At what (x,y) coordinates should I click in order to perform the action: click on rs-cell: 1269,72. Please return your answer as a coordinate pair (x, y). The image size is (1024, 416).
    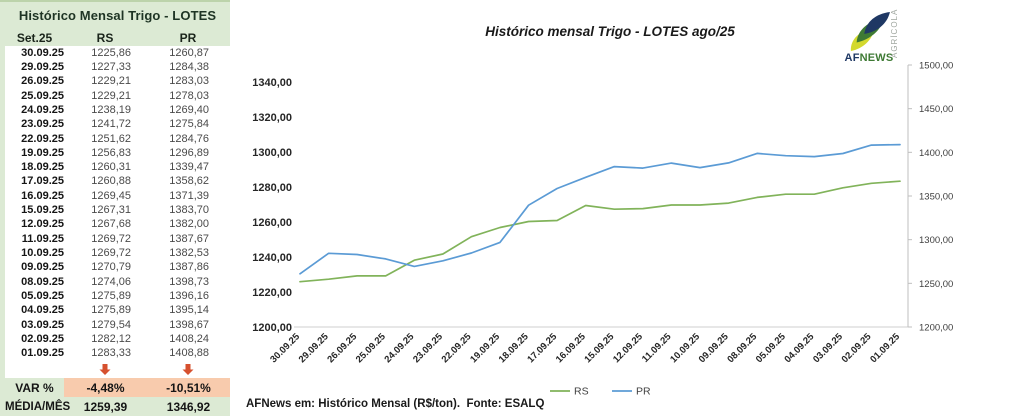
    Looking at the image, I should click on (111, 253).